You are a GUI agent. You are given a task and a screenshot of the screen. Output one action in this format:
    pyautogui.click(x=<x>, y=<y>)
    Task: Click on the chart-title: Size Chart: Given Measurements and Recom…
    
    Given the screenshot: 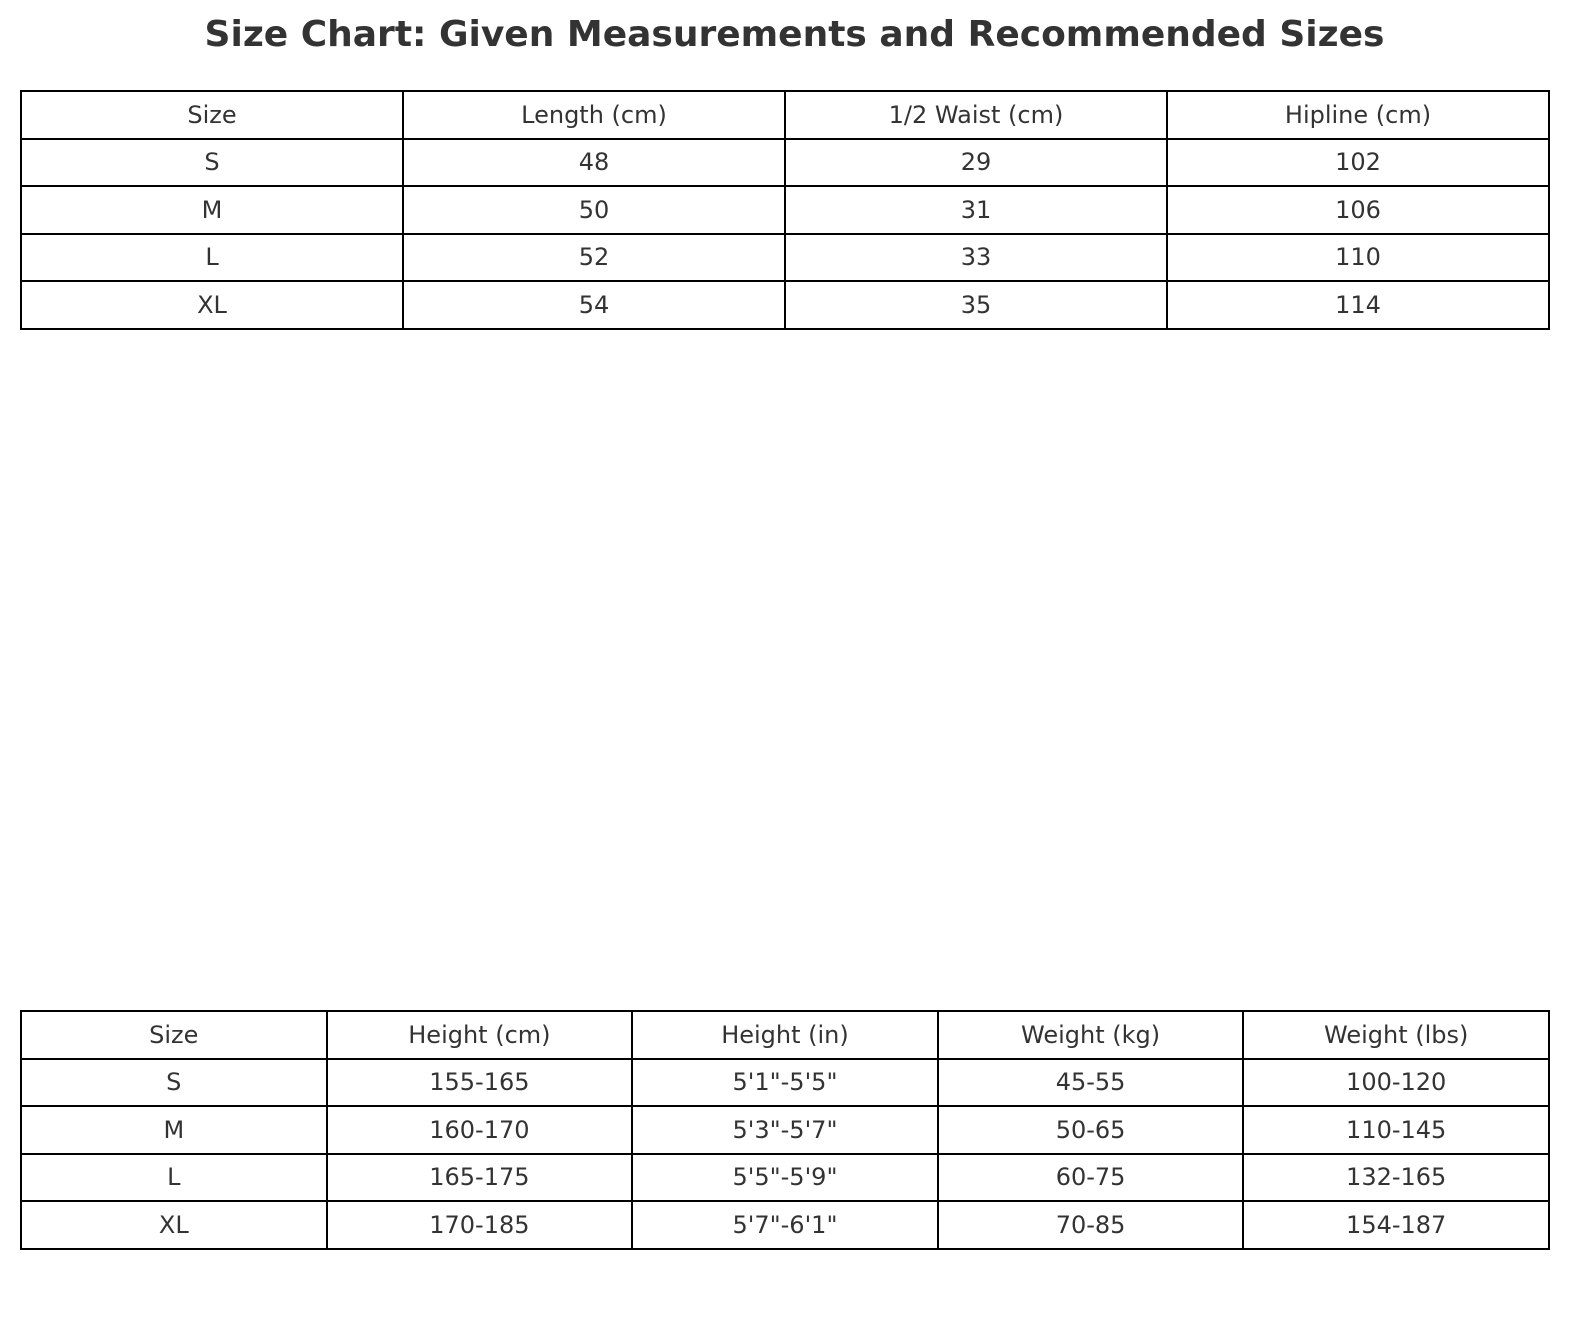 What is the action you would take?
    pyautogui.click(x=794, y=34)
    